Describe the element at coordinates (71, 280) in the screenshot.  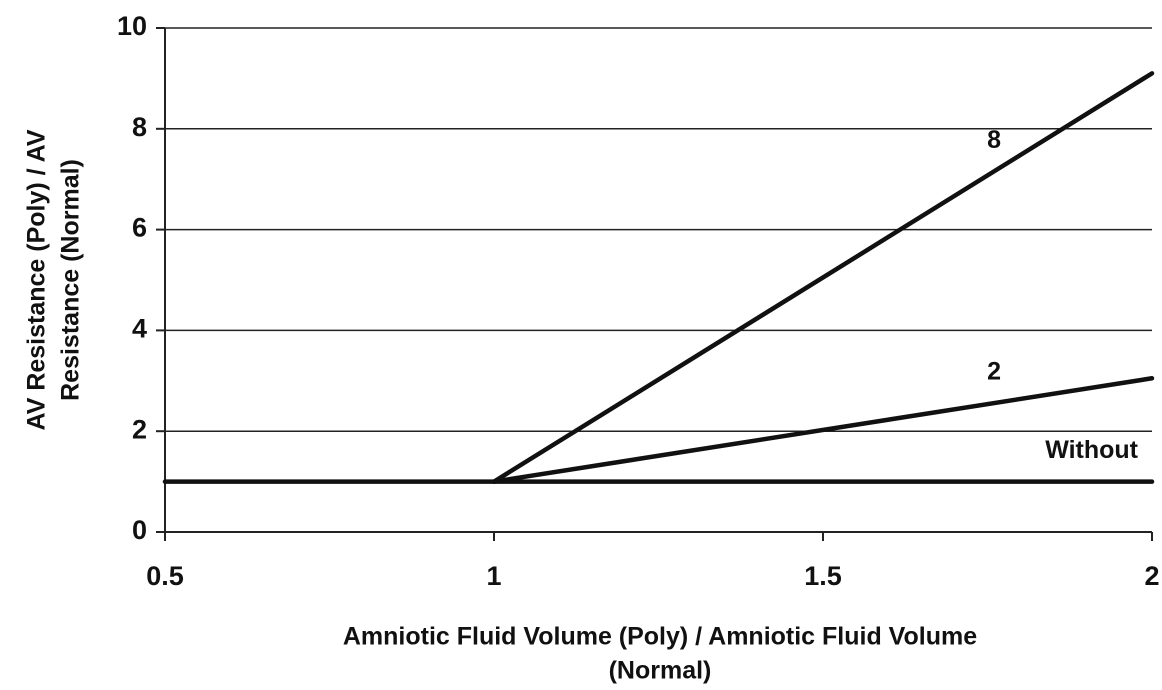
I see `y-axis-label: Resistance (Normal)` at that location.